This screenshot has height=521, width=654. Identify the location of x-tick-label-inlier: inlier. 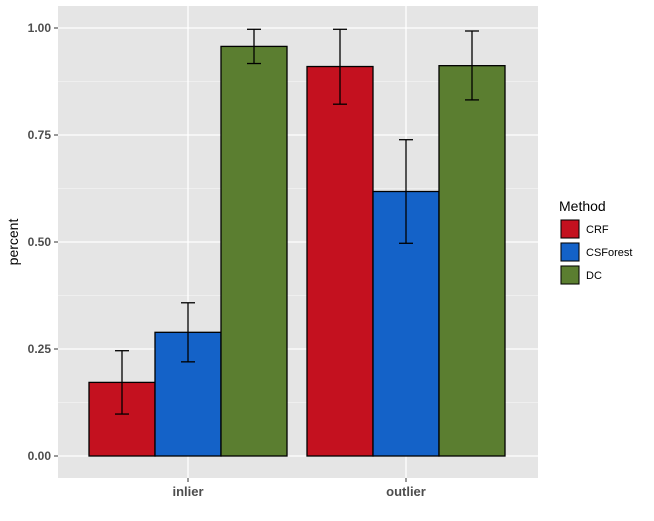
(187, 491).